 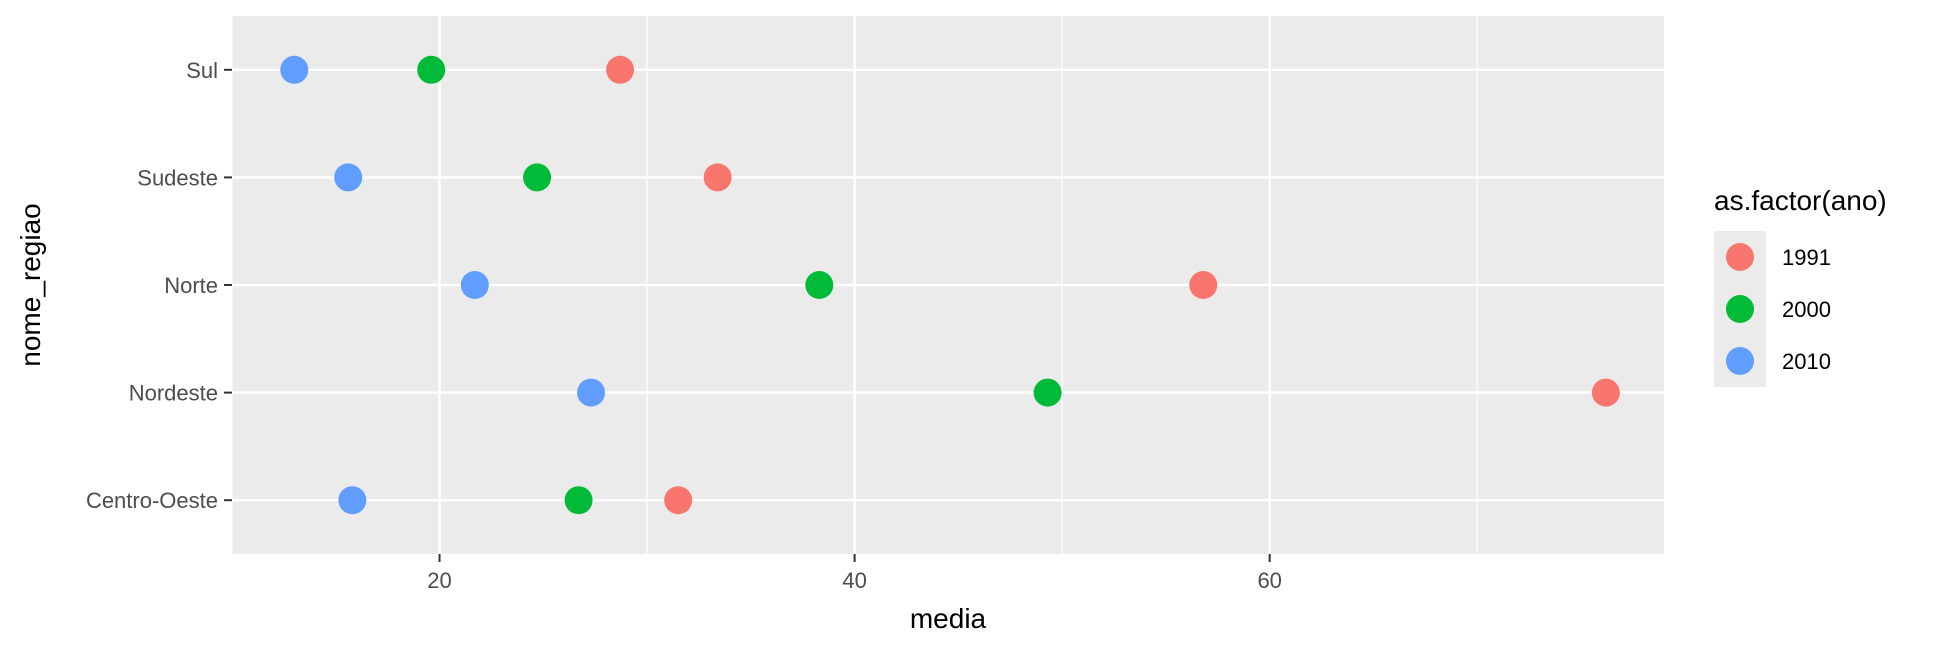 I want to click on y-tick-label: Sul, so click(x=202, y=70).